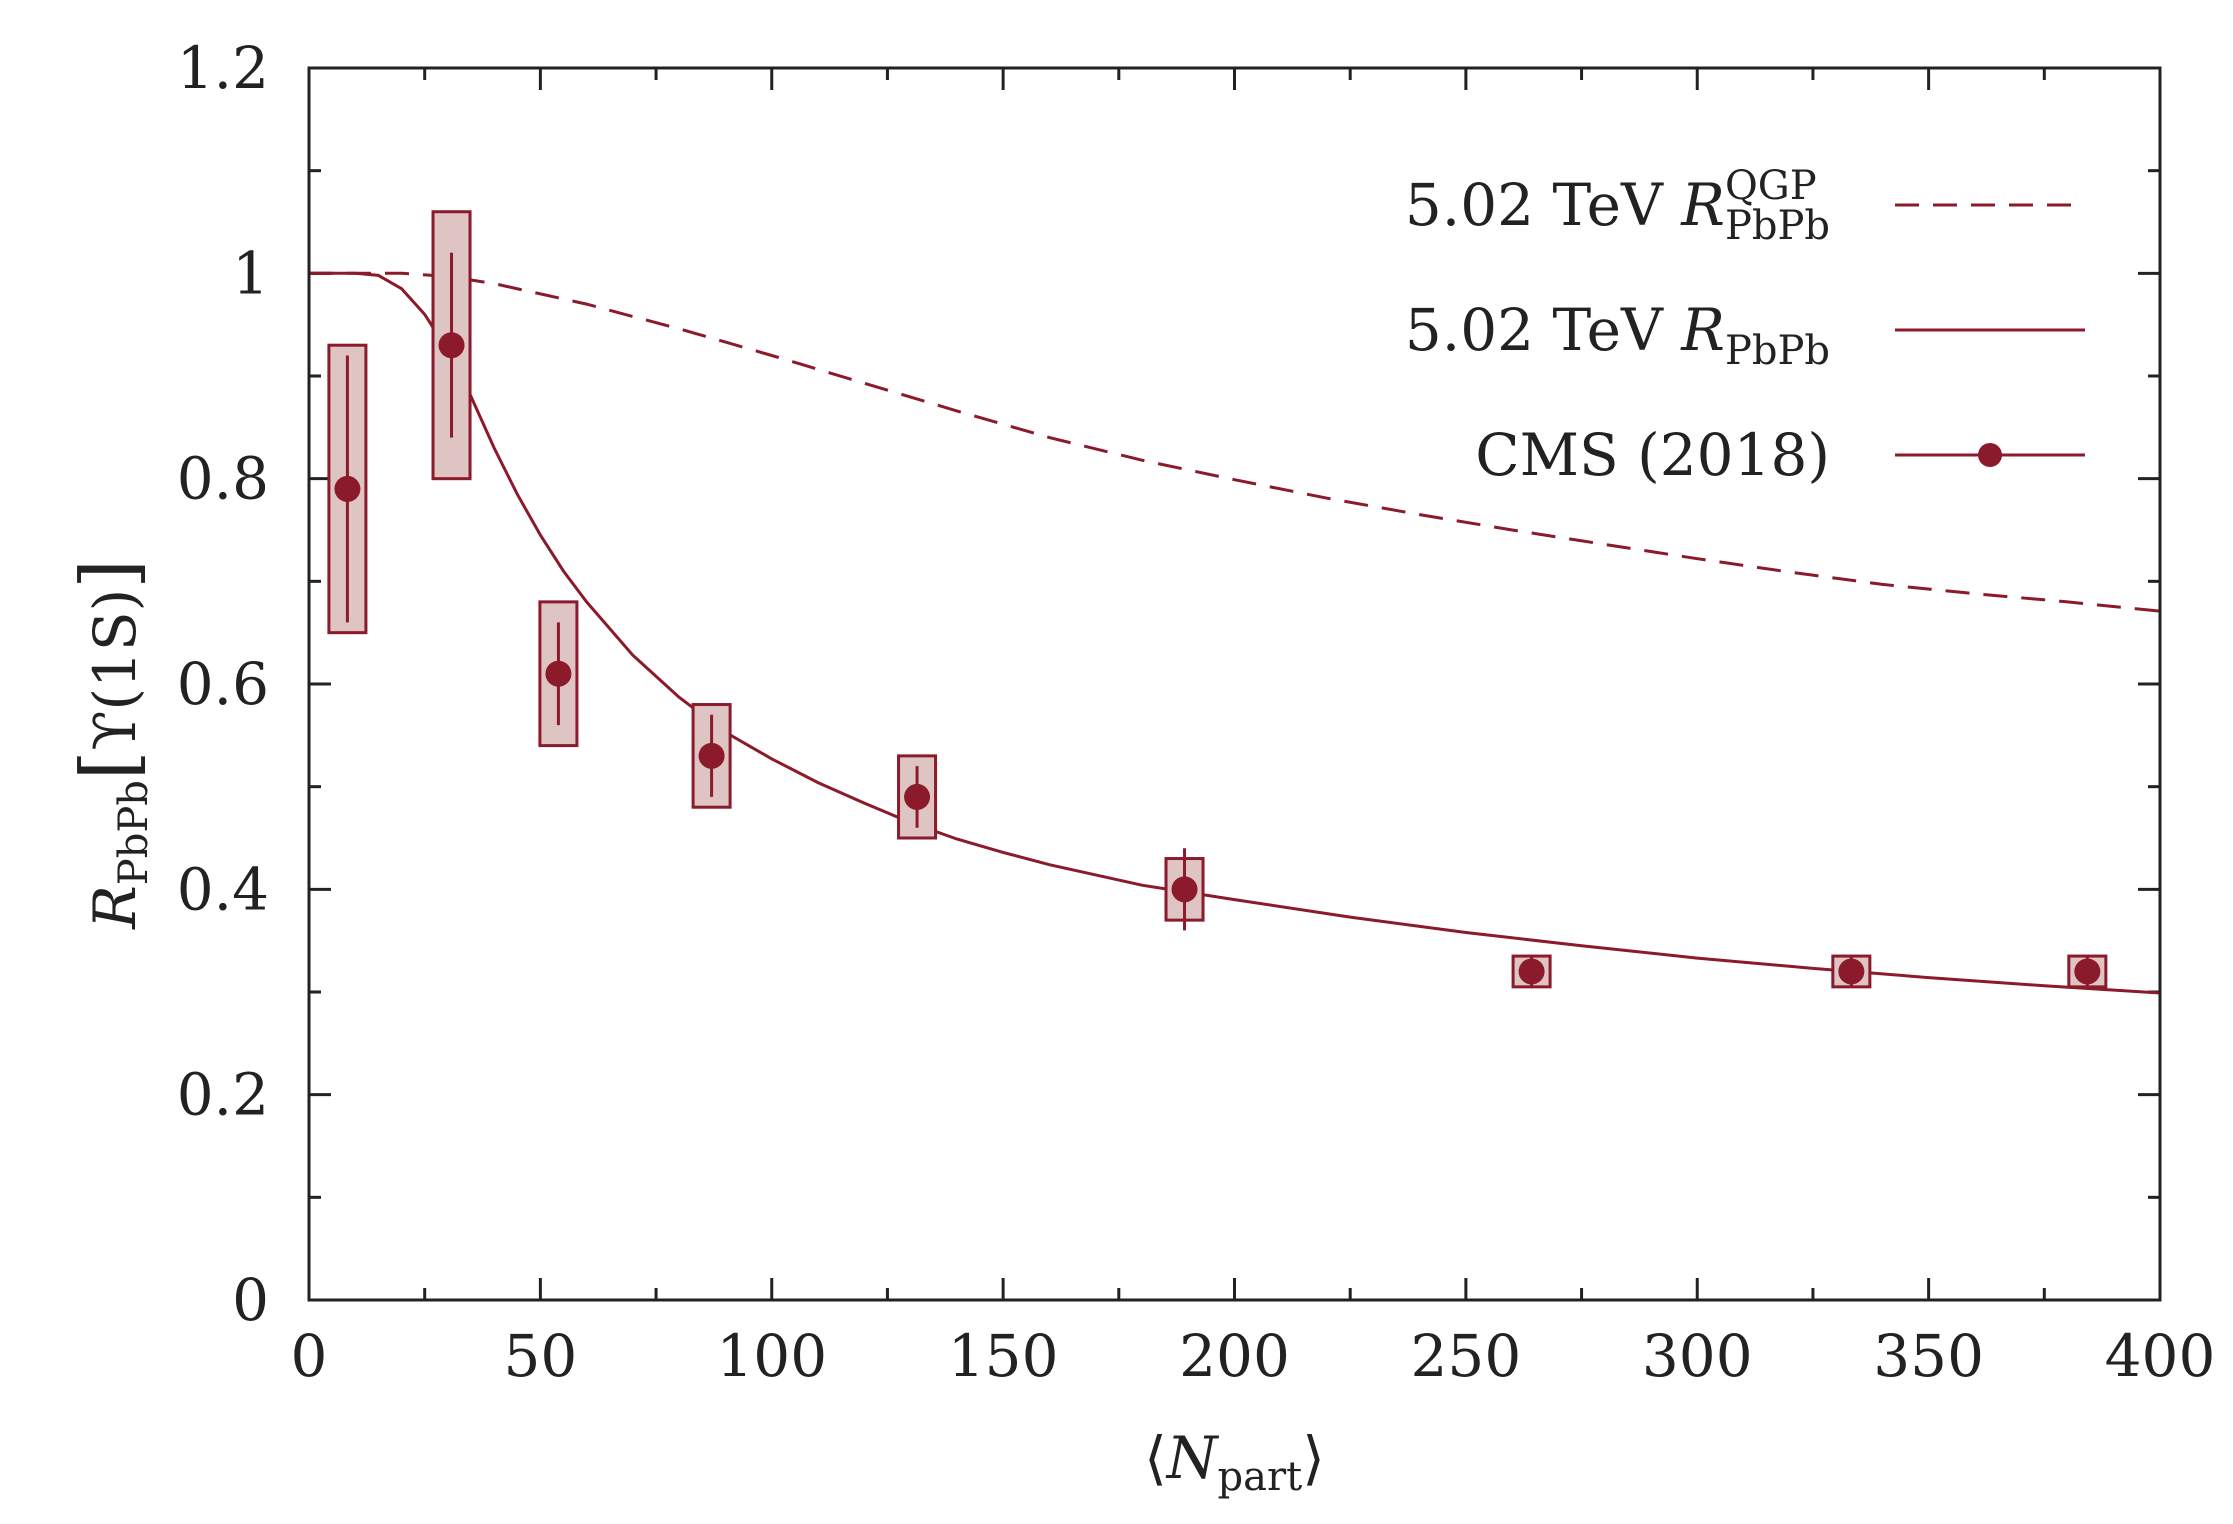 The height and width of the screenshot is (1524, 2233). What do you see at coordinates (1234, 1356) in the screenshot?
I see `x-tick-label: 200` at bounding box center [1234, 1356].